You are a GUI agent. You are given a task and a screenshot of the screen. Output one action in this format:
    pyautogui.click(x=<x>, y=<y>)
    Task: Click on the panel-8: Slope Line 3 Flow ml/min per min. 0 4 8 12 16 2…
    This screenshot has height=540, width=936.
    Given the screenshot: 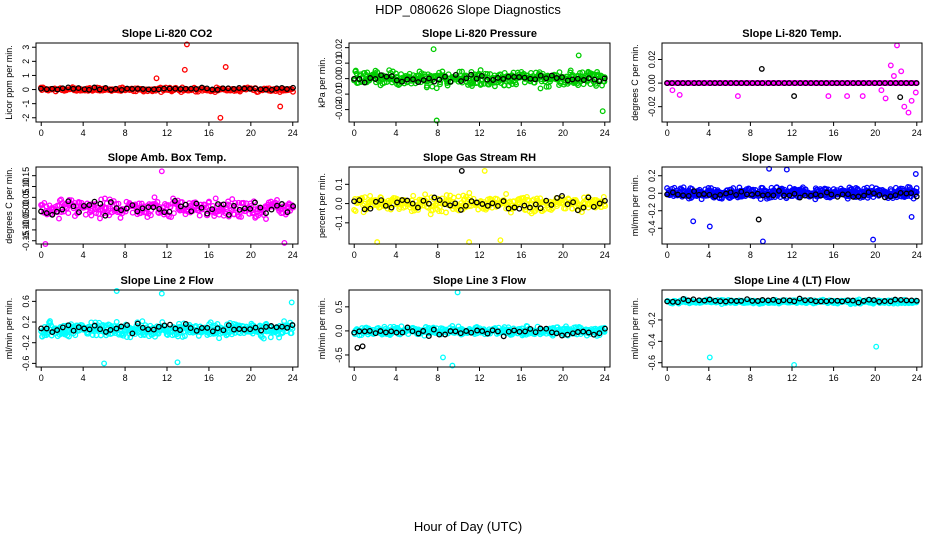 What is the action you would take?
    pyautogui.click(x=464, y=329)
    